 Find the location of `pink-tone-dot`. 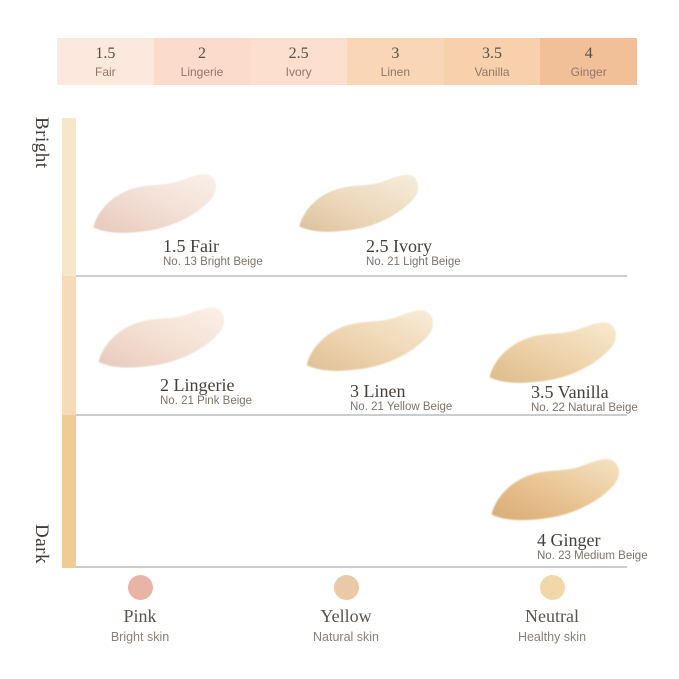

pink-tone-dot is located at coordinates (140, 587).